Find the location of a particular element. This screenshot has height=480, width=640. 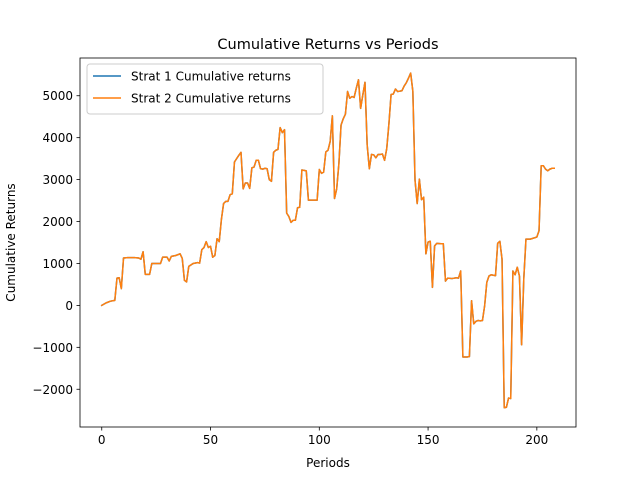

x-tick-label: 200 is located at coordinates (536, 440).